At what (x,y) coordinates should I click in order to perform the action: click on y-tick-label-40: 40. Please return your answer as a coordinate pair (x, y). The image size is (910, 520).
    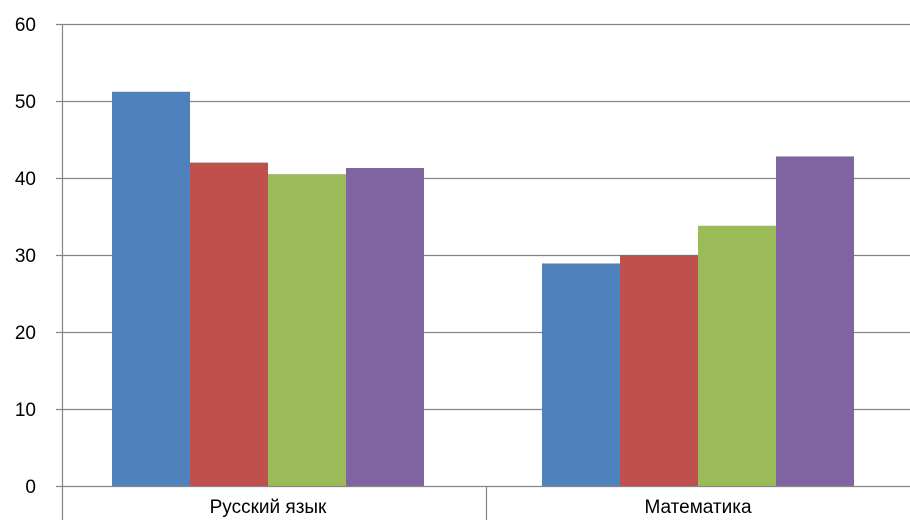
    Looking at the image, I should click on (25, 179).